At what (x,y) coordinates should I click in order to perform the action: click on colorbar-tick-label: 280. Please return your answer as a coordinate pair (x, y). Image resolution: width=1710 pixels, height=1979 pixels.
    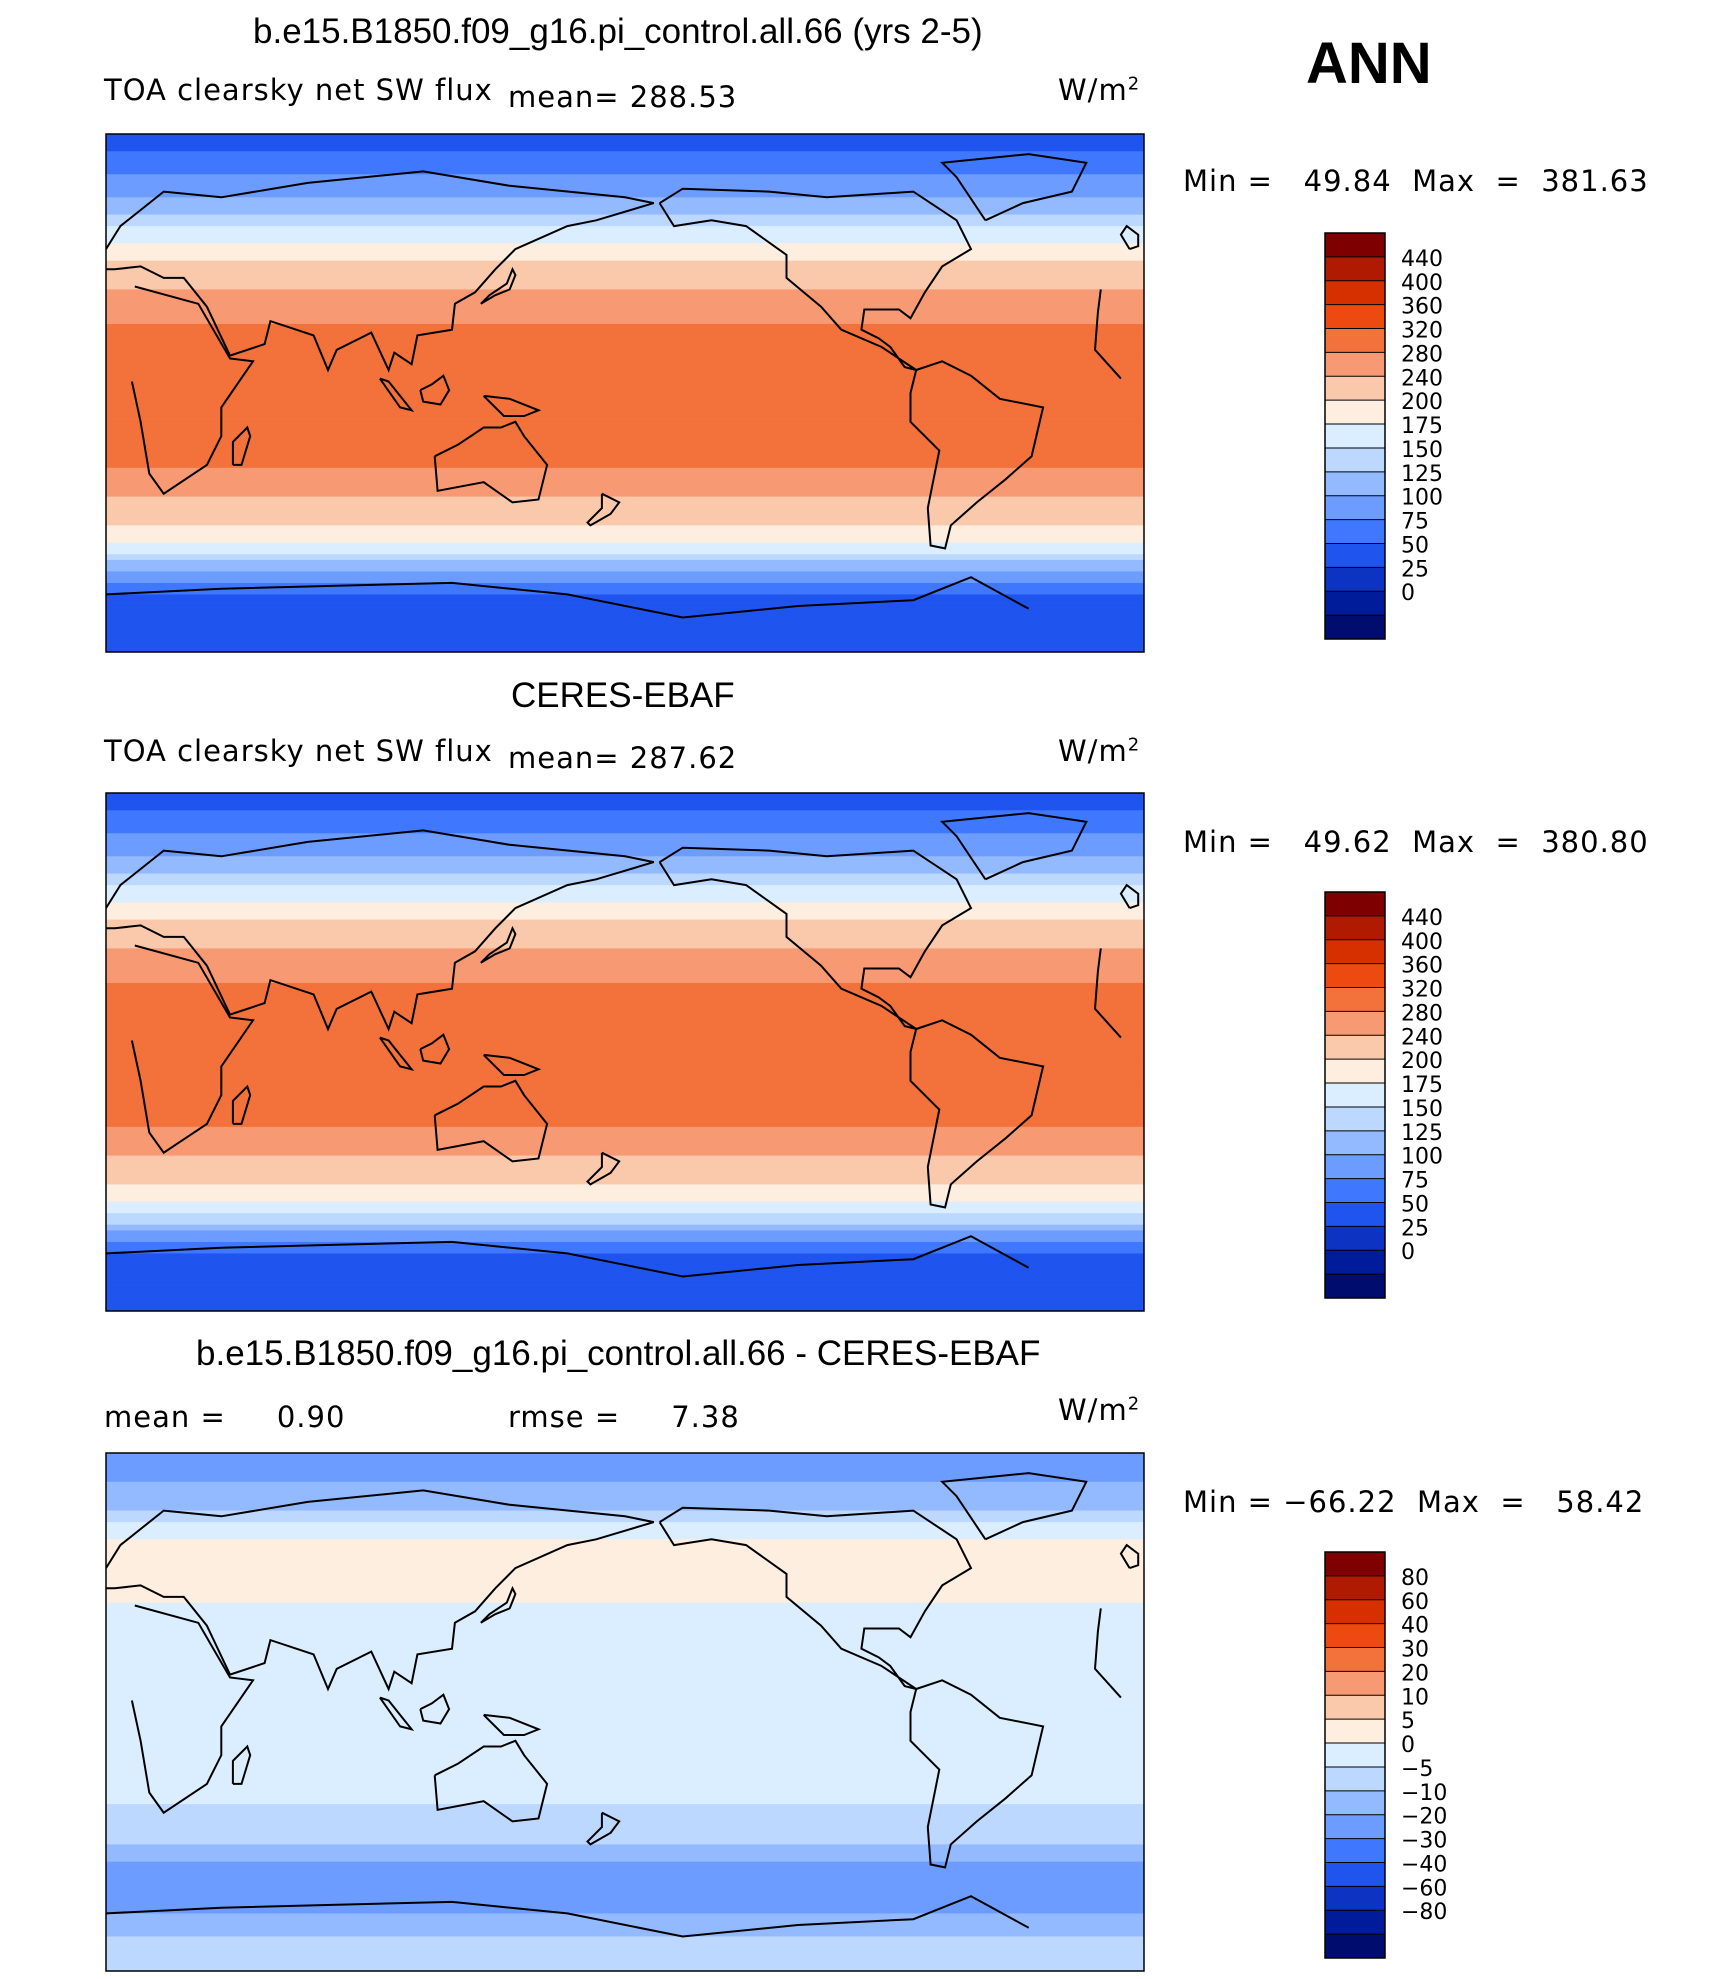
    Looking at the image, I should click on (1422, 1013).